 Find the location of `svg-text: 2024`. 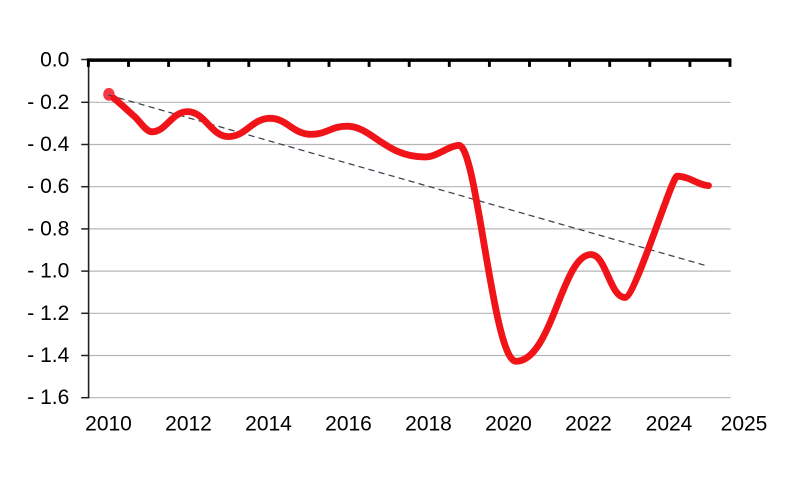

svg-text: 2024 is located at coordinates (669, 424).